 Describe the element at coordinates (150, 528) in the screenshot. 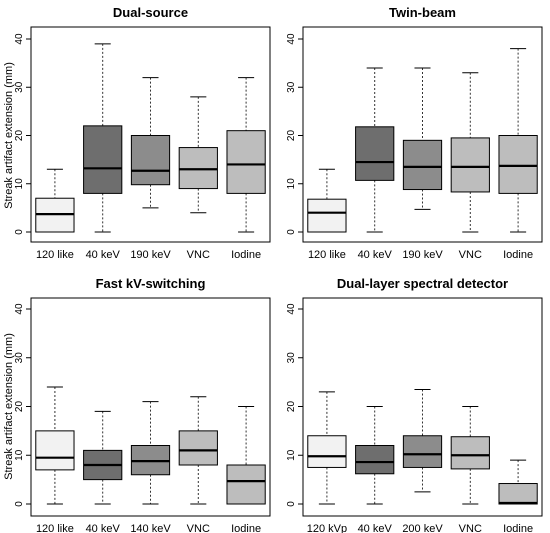

I see `x-category-label: 140 keV` at that location.